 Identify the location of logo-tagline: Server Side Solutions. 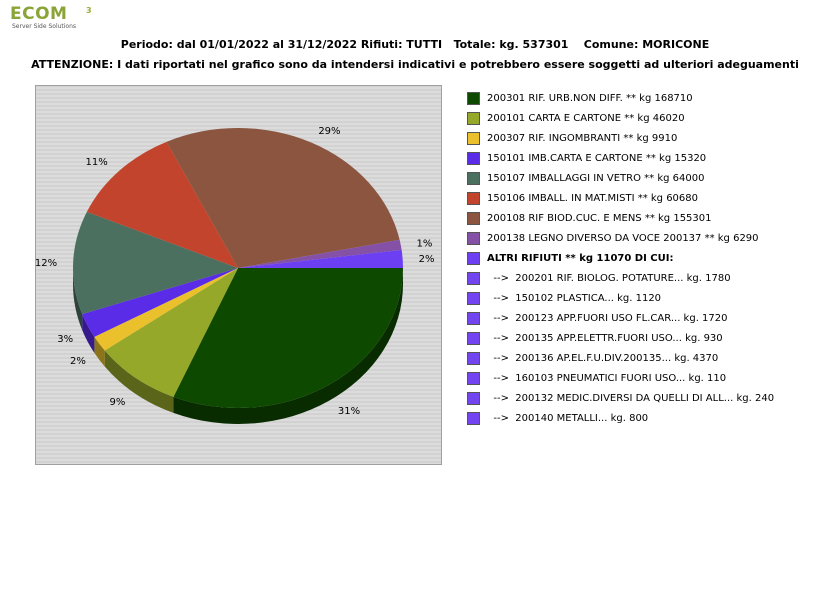
(44, 26).